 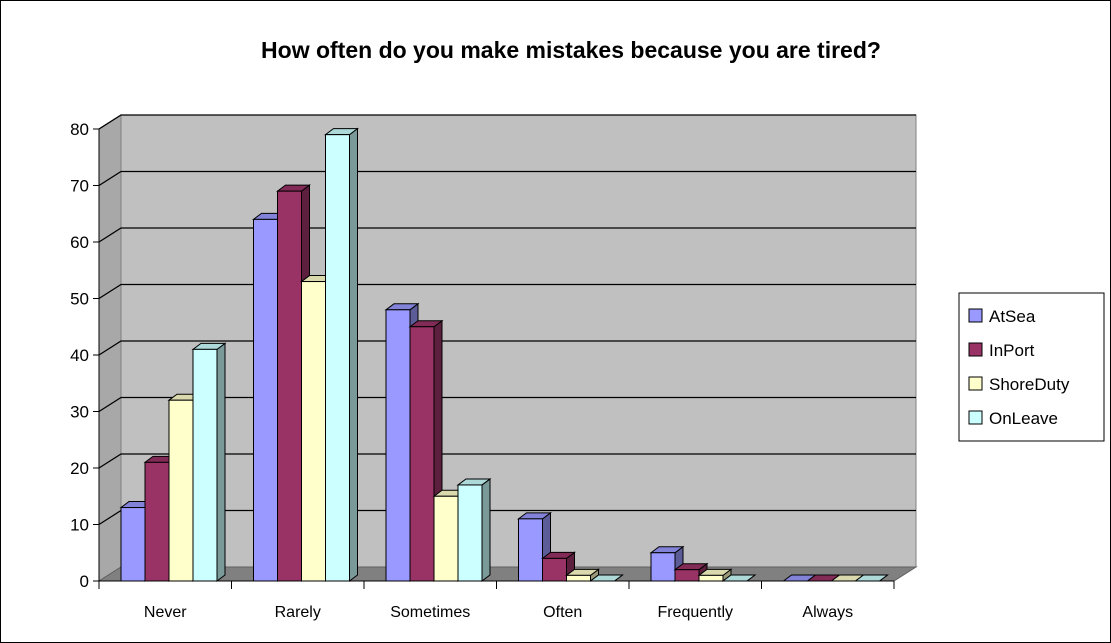 I want to click on legend-box, so click(x=1031, y=367).